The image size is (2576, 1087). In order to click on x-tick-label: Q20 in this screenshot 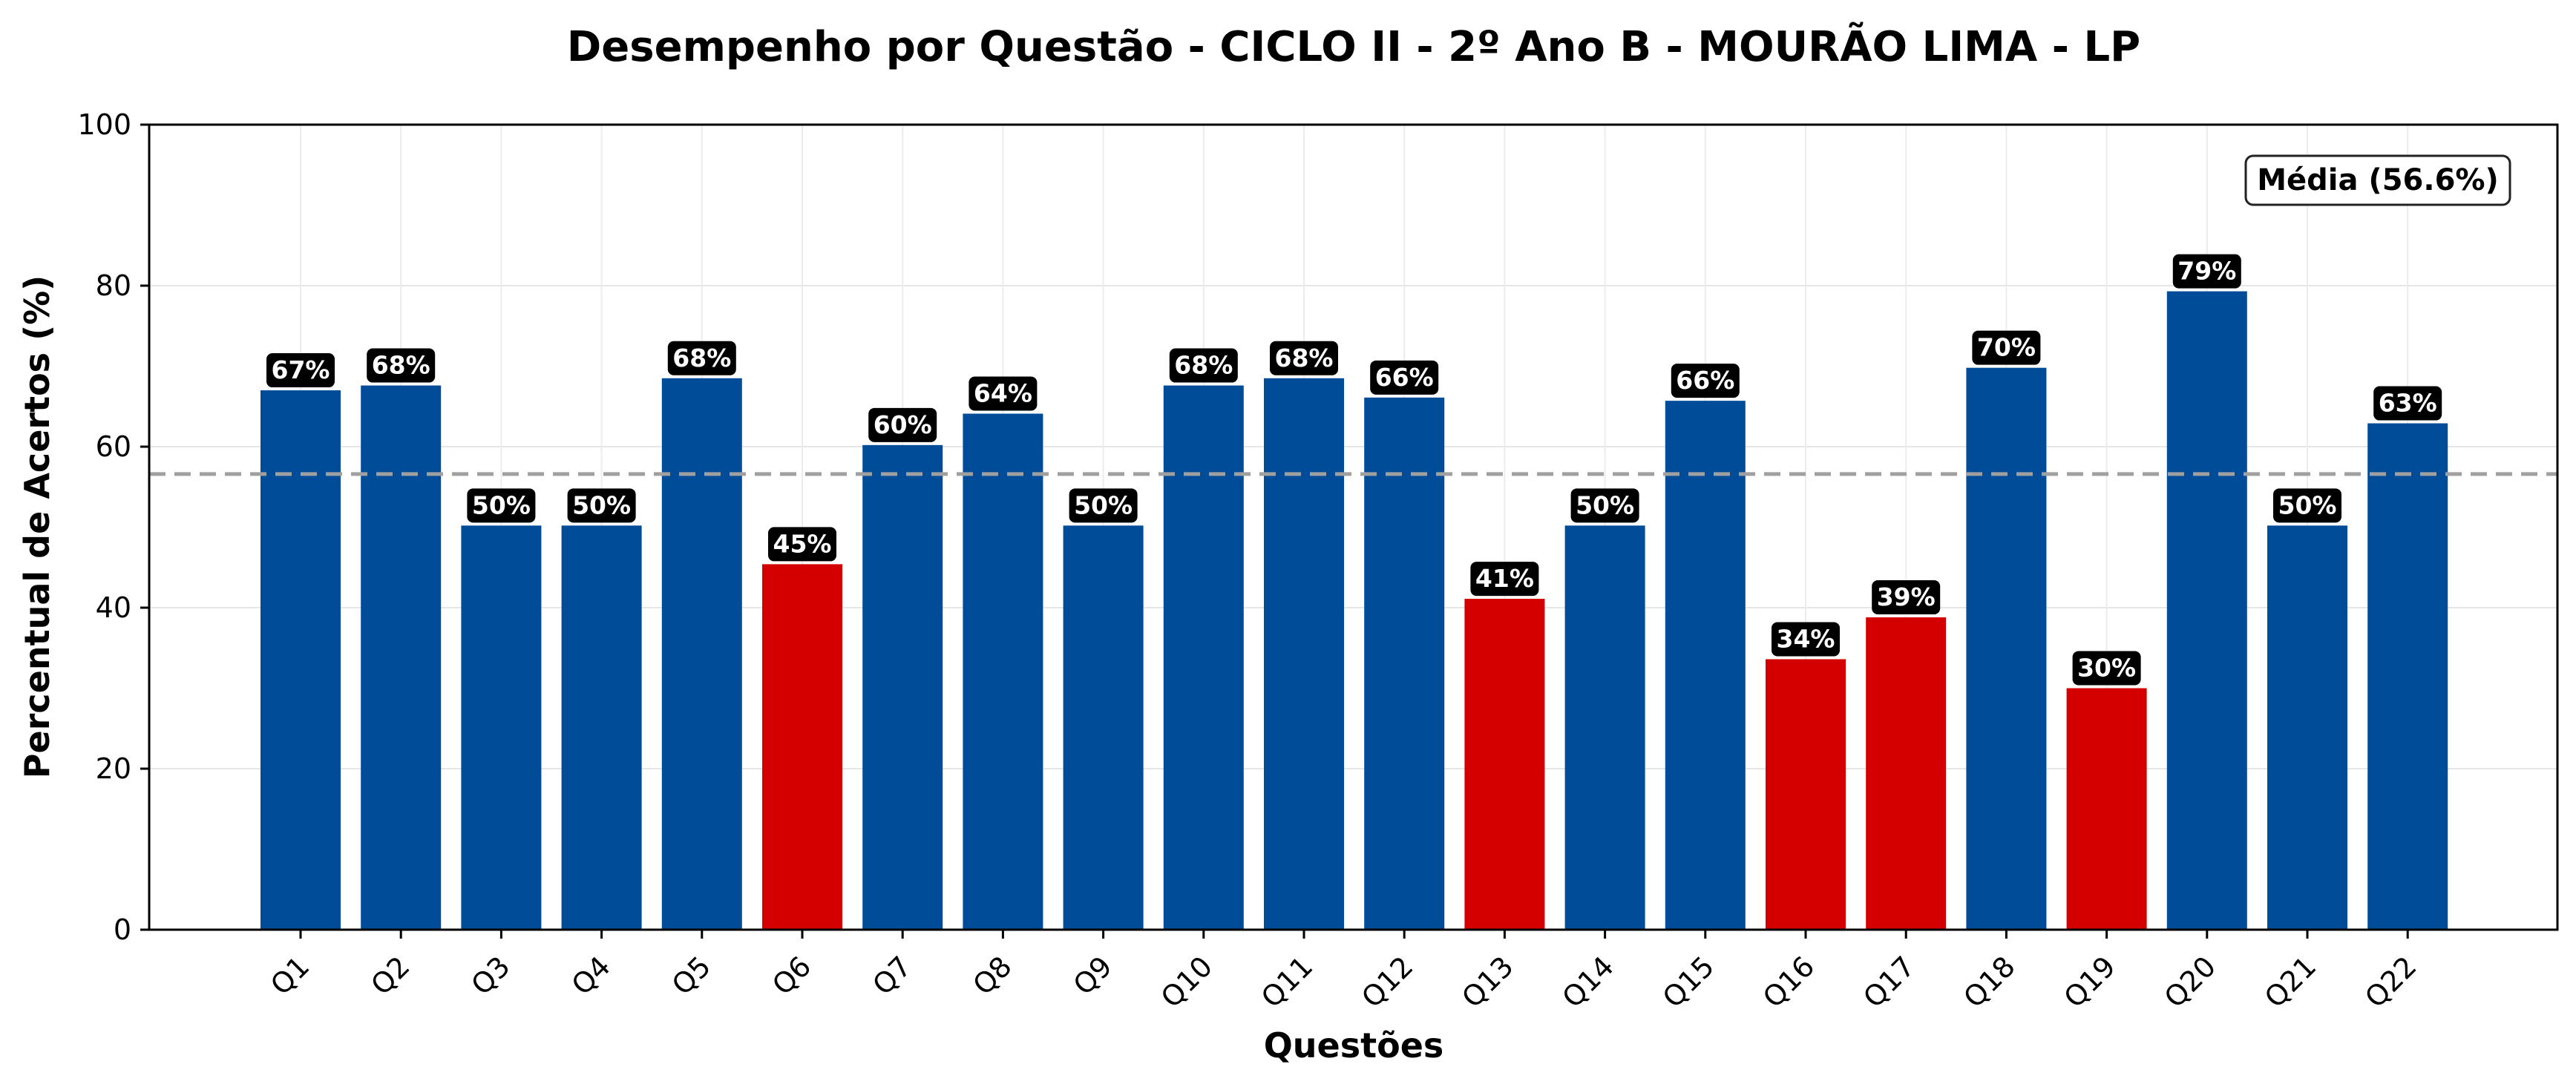, I will do `click(2190, 982)`.